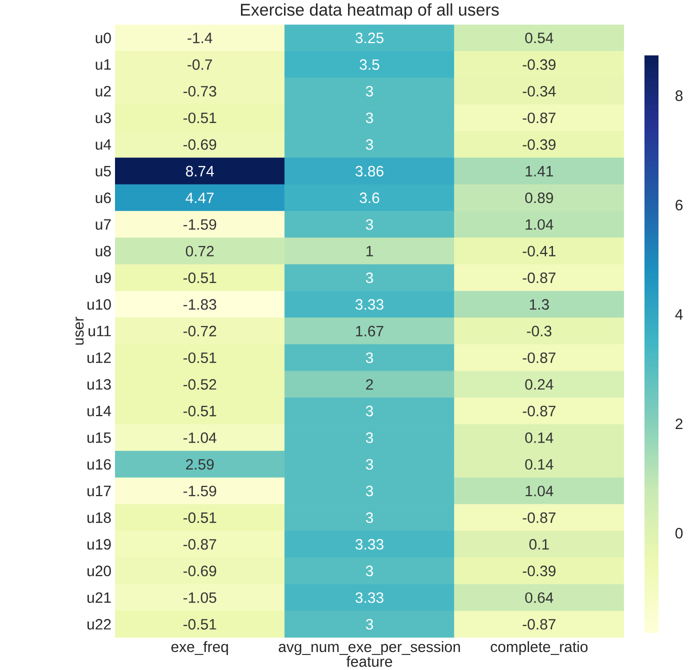 The image size is (696, 670). I want to click on y-tick-label: u2, so click(103, 91).